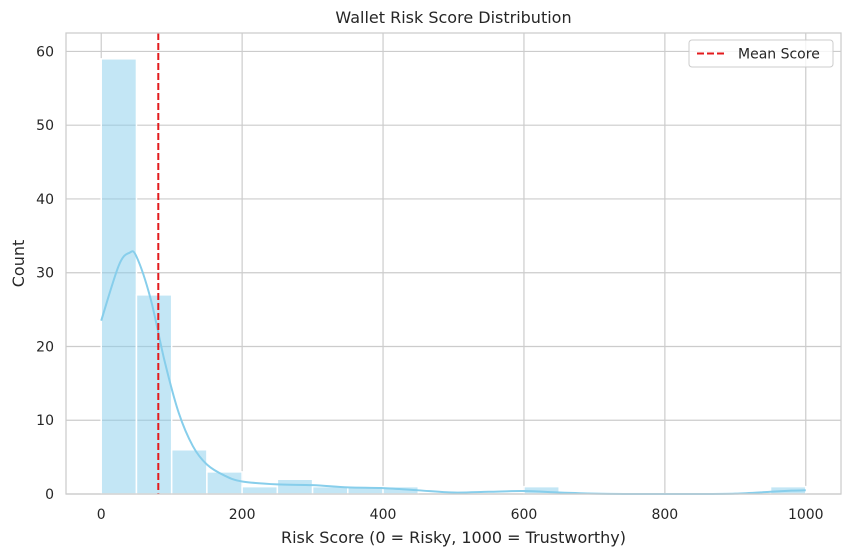 The image size is (851, 560). I want to click on x-tick-label: 600, so click(524, 515).